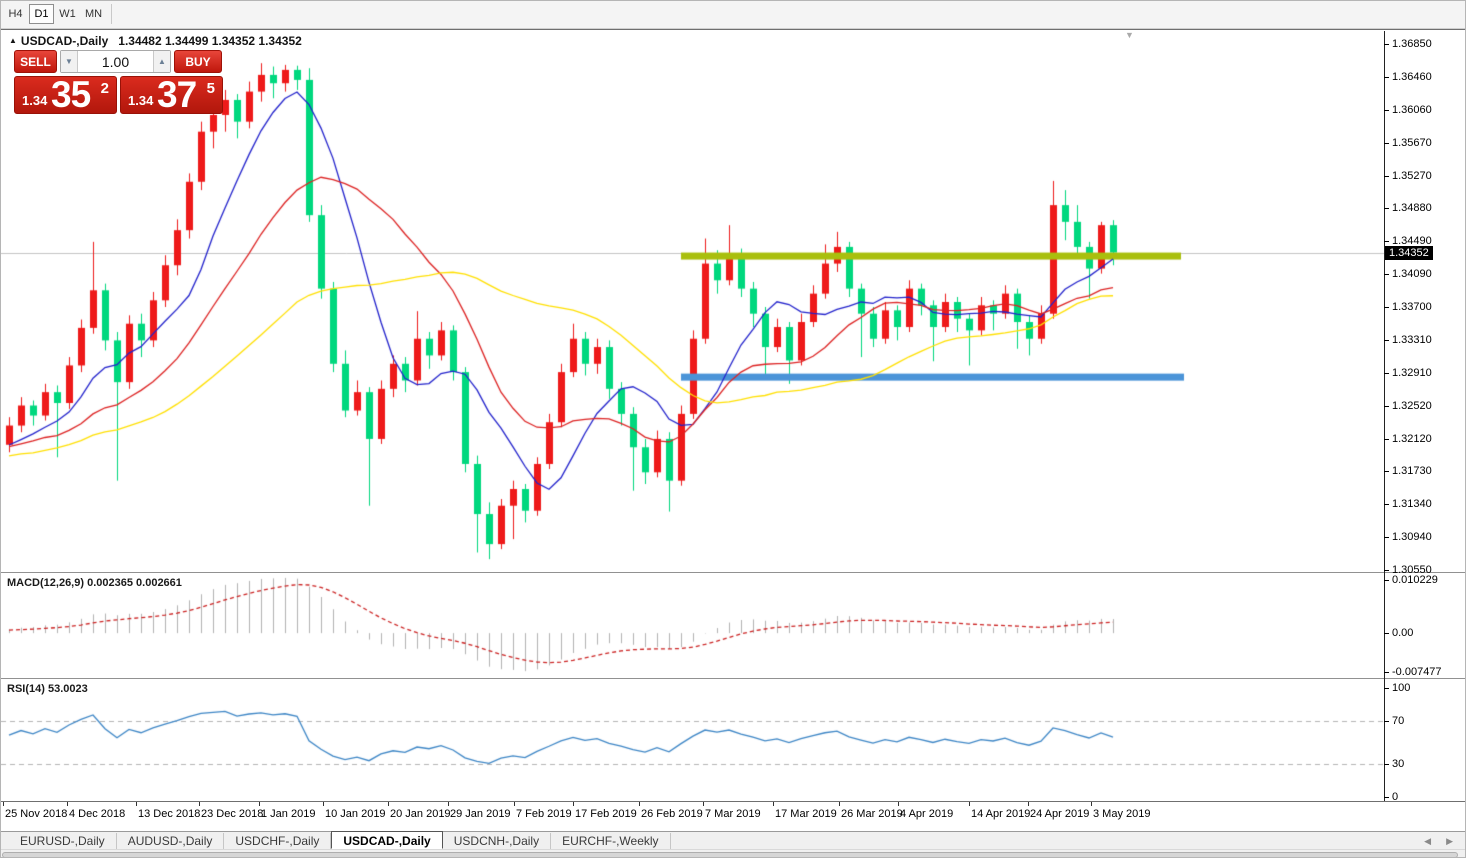  I want to click on price-axis-label: 1.36850, so click(1412, 44).